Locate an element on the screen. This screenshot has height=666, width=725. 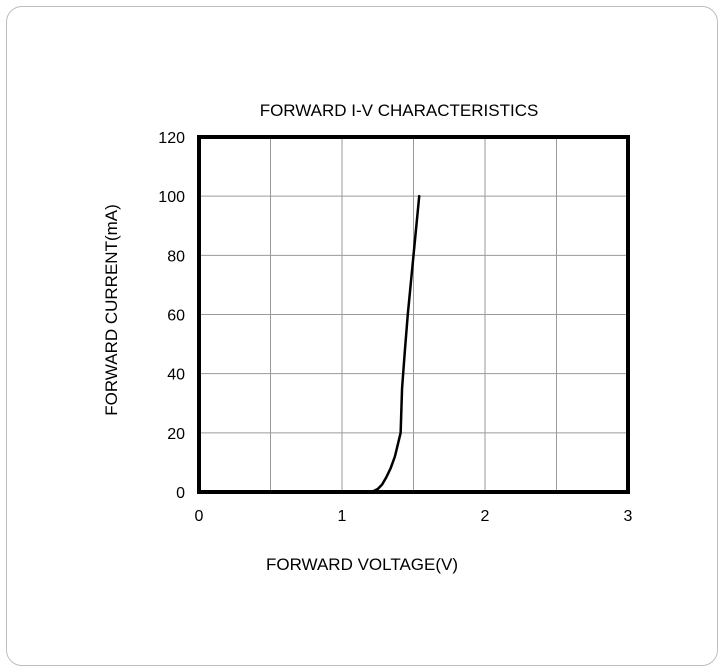
series-layer is located at coordinates (393, 344).